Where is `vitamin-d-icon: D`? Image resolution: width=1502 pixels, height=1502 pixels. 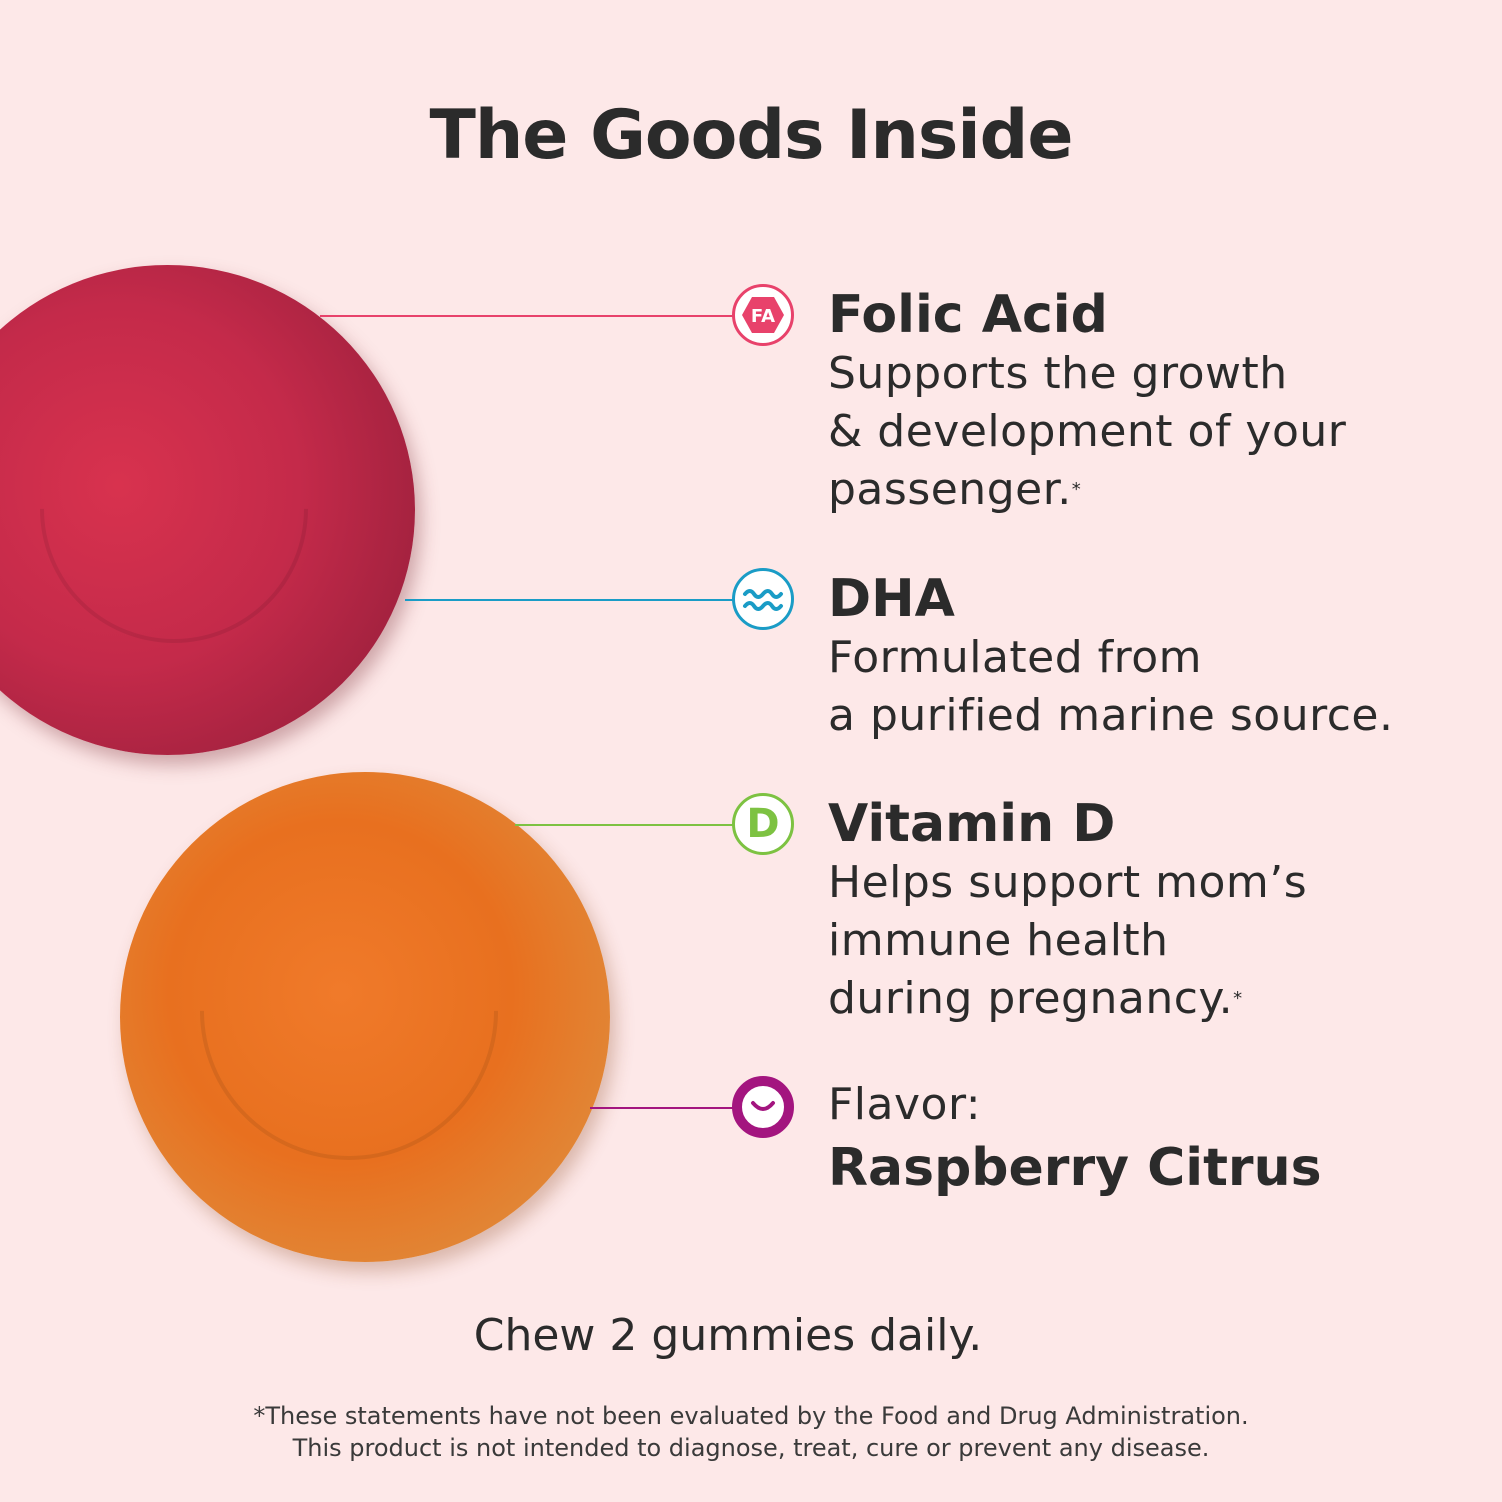 vitamin-d-icon: D is located at coordinates (763, 824).